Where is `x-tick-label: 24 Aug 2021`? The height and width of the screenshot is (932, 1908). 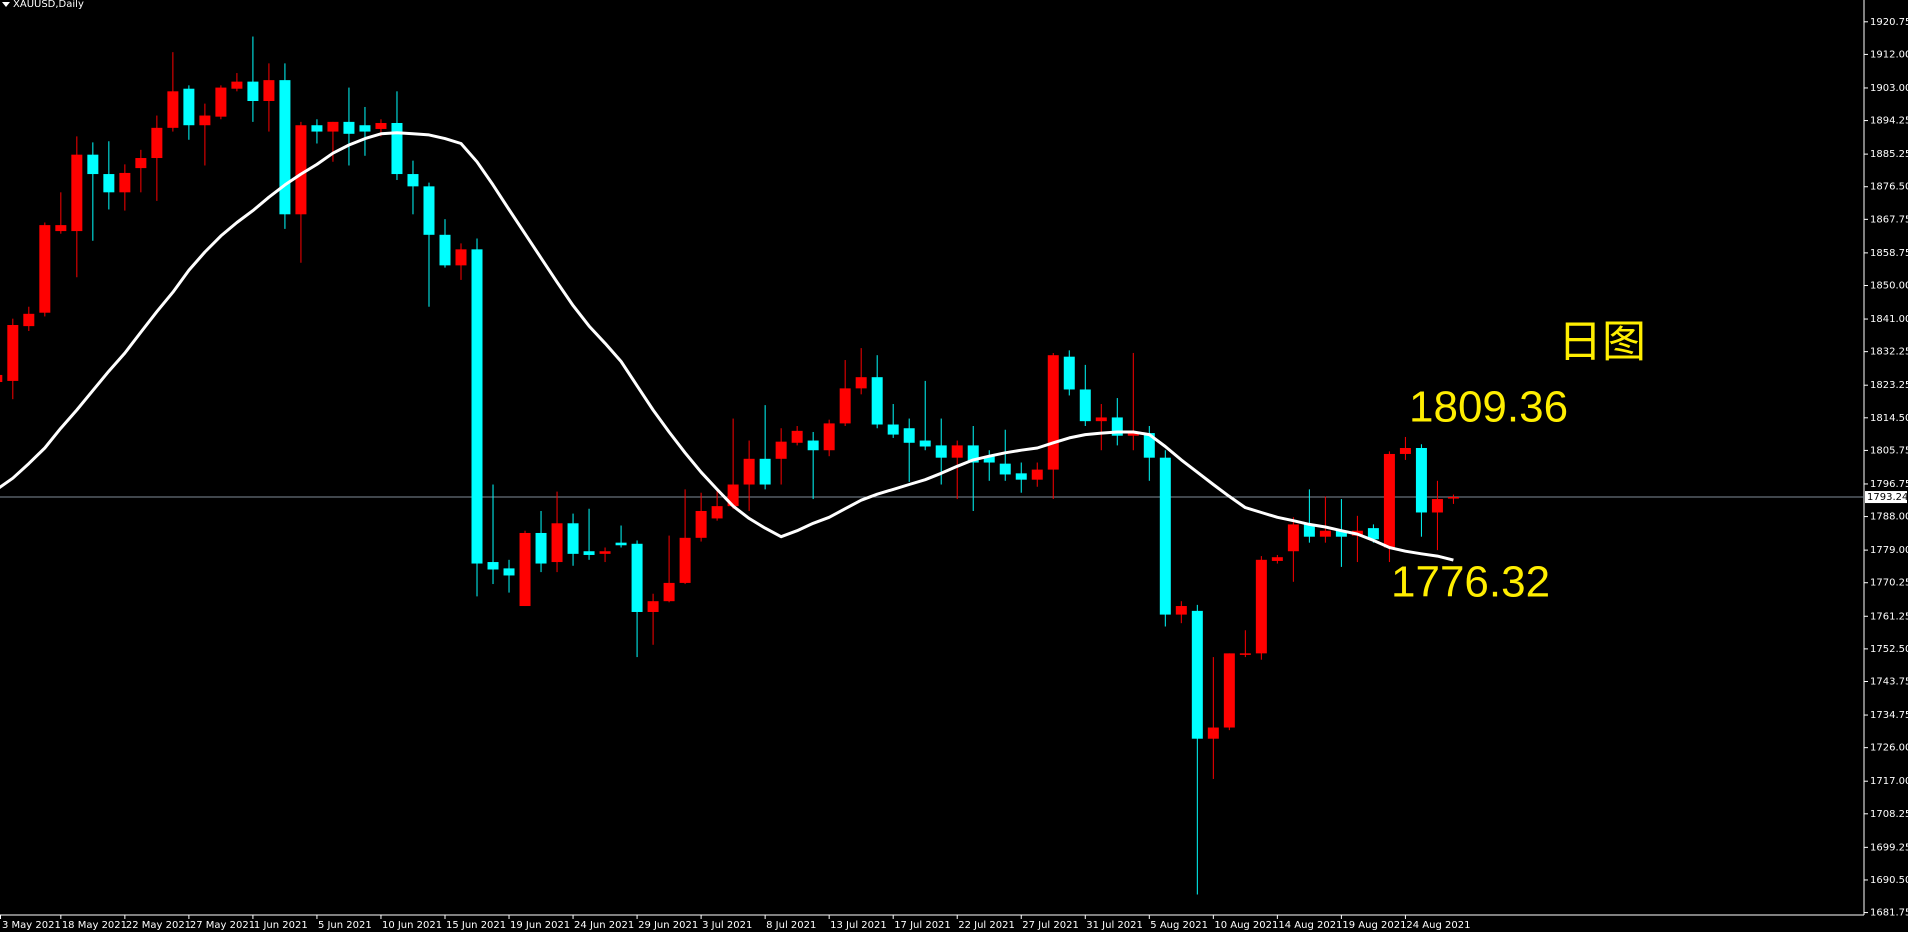 x-tick-label: 24 Aug 2021 is located at coordinates (1438, 925).